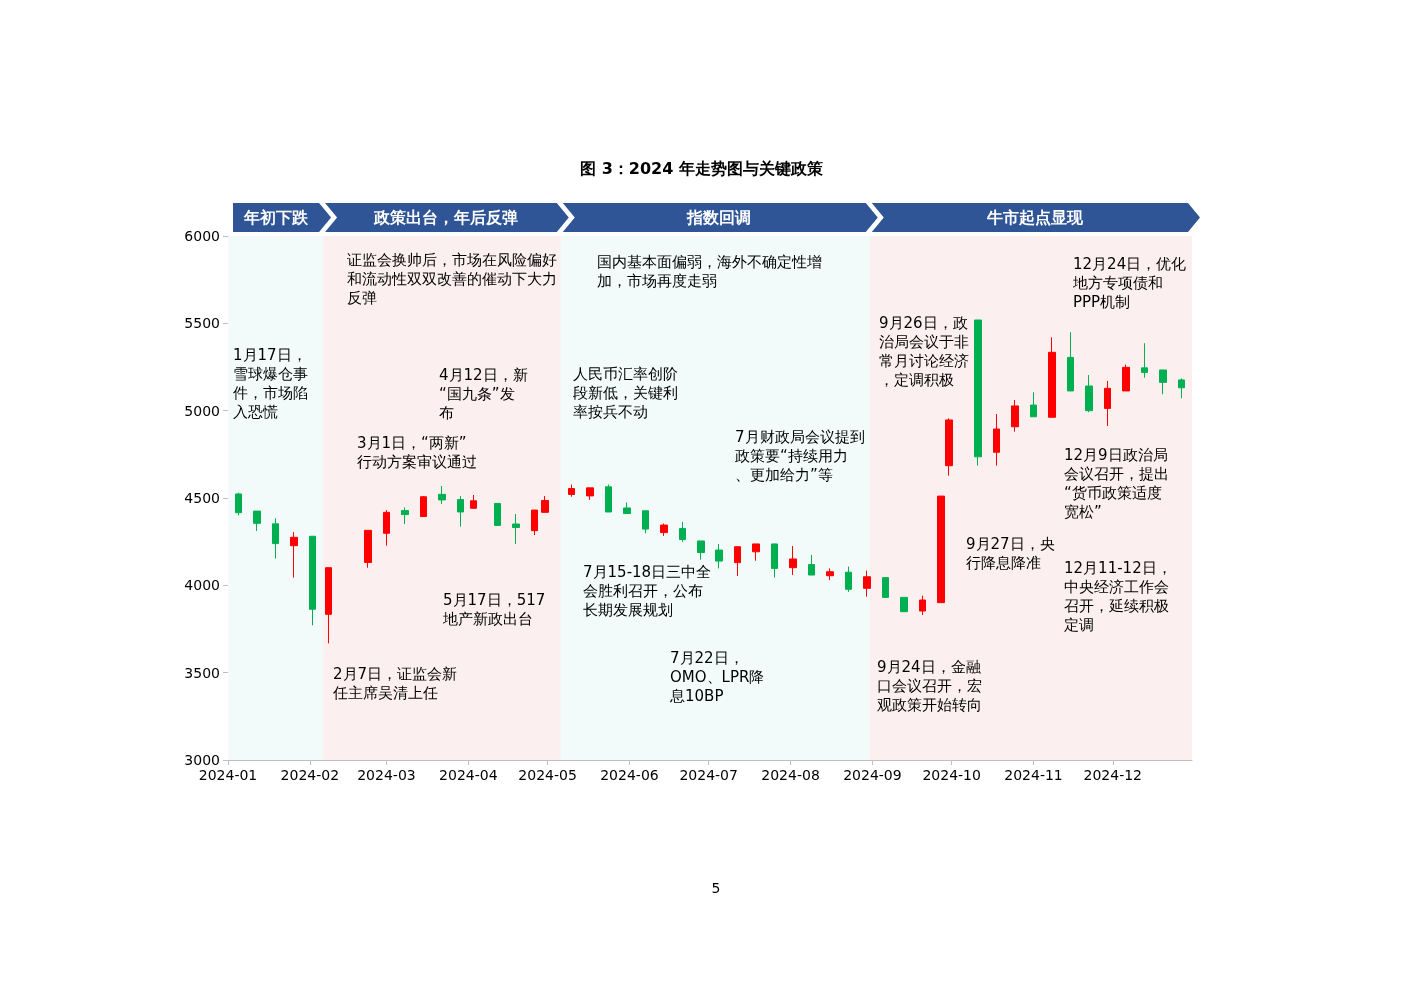 The height and width of the screenshot is (992, 1403). Describe the element at coordinates (800, 455) in the screenshot. I see `annotation: 7月财政局会议提到政策要“持续用力、更加给力”等` at that location.